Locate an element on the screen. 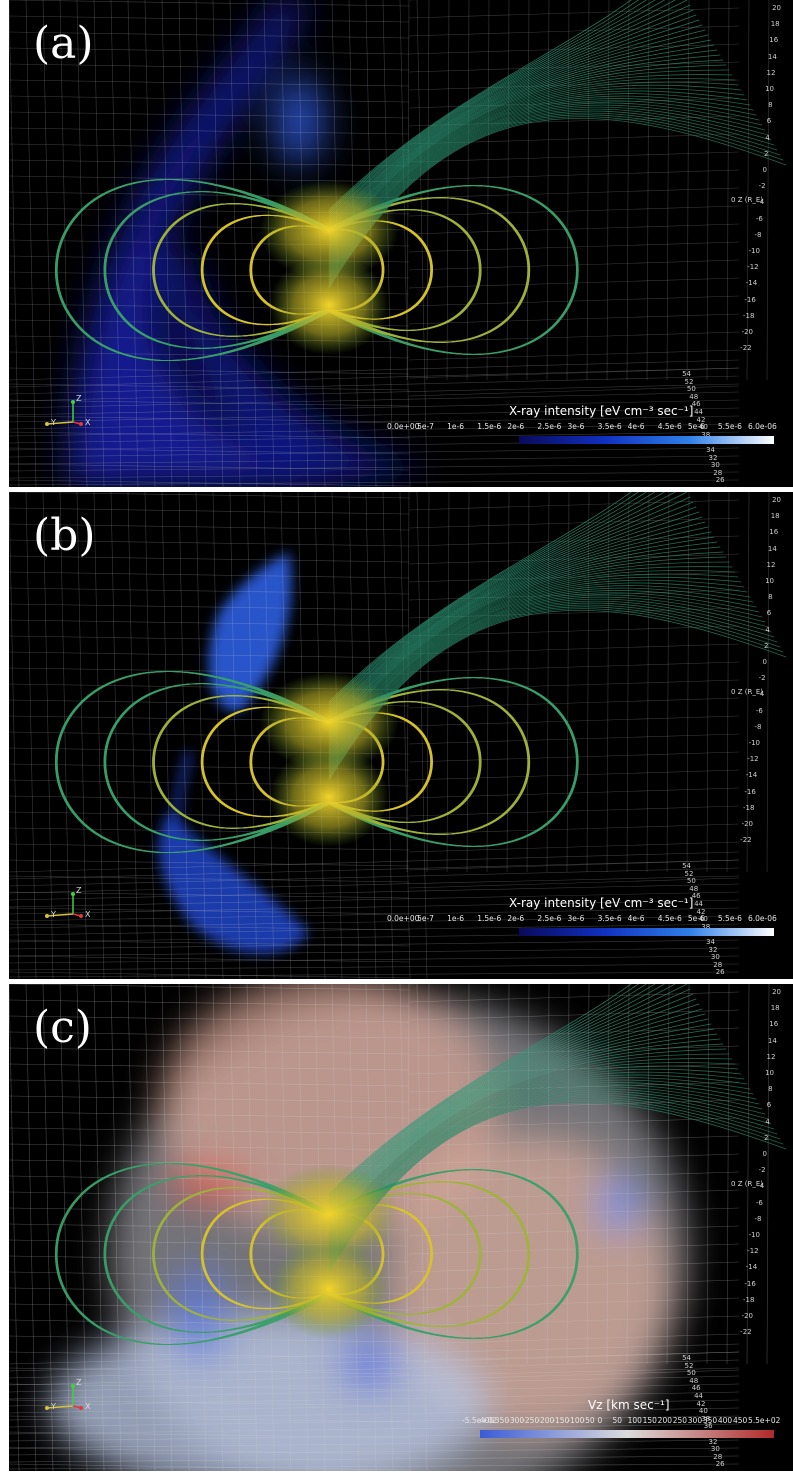 This screenshot has height=1473, width=793. depth-axis-tick: 44 is located at coordinates (698, 904).